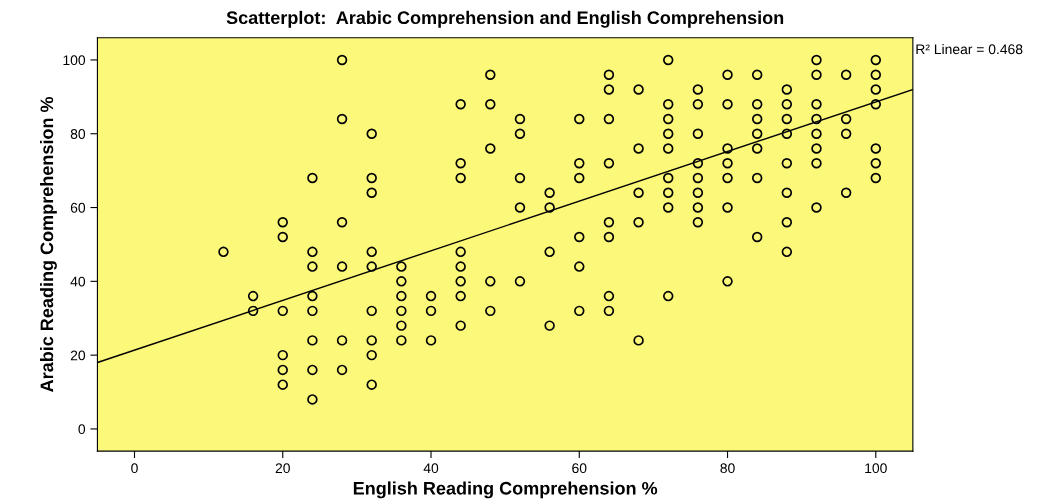  I want to click on chart-title: Scatterplot: Arabic Comprehension and English Comprehension, so click(505, 19).